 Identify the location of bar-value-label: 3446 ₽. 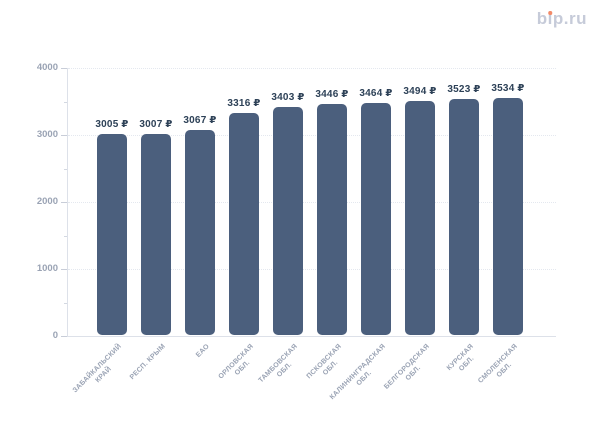
(332, 94).